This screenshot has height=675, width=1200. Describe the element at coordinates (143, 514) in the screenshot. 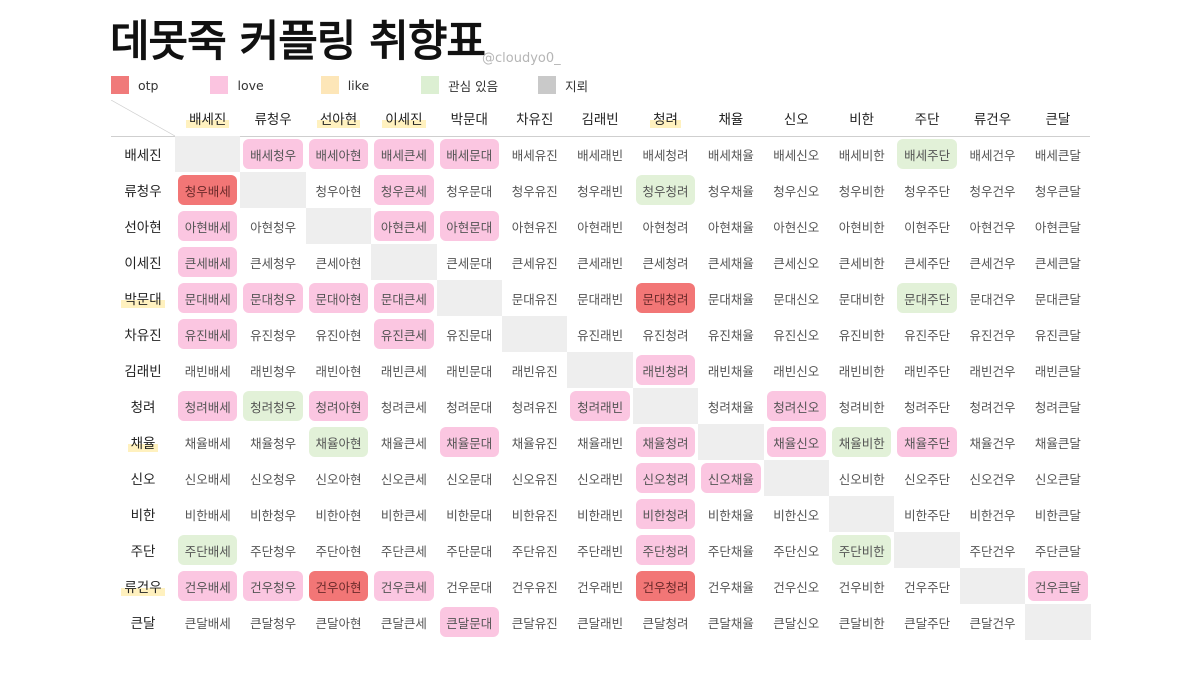

I see `row-header: 비한` at that location.